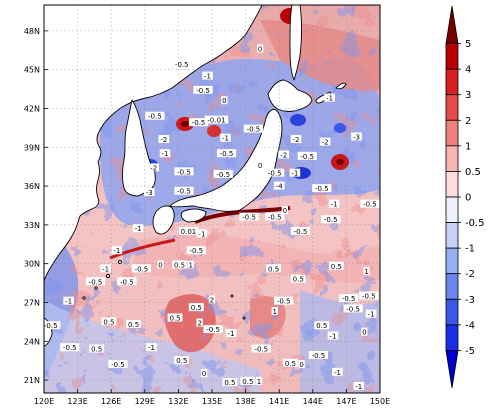  I want to click on colorbar: -5 -4 -3 -2 -1 -0.5 0 0.5 1 2 3 4 5, so click(465, 197).